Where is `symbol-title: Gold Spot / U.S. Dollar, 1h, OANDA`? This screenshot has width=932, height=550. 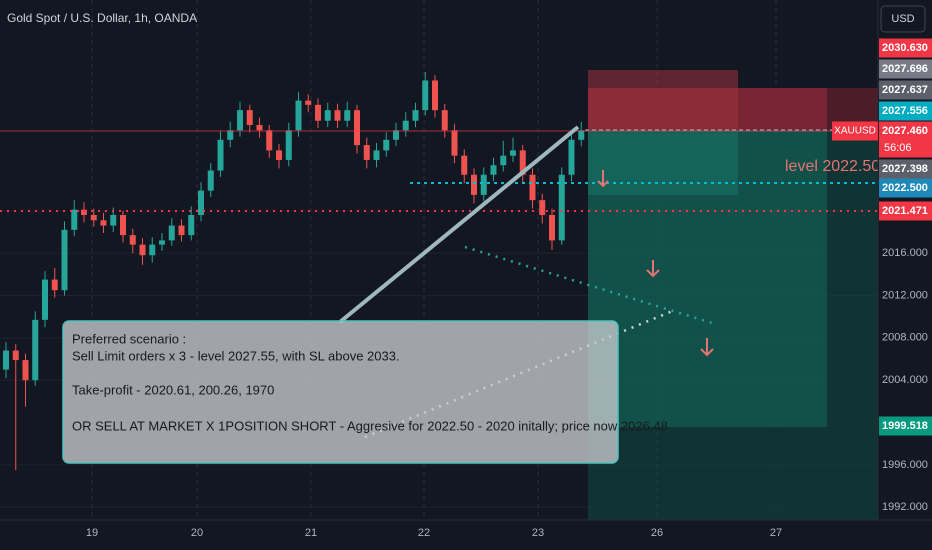 symbol-title: Gold Spot / U.S. Dollar, 1h, OANDA is located at coordinates (102, 18).